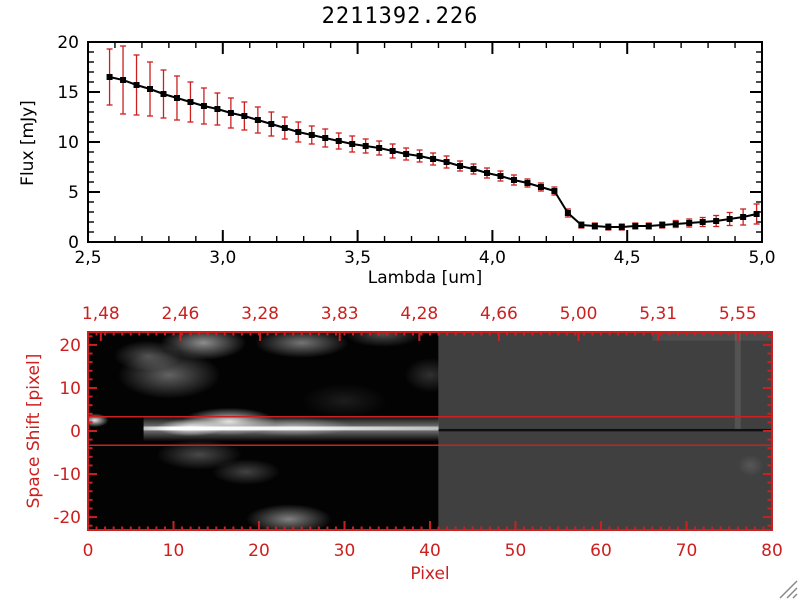 This screenshot has width=800, height=600. Describe the element at coordinates (627, 258) in the screenshot. I see `x-tick-label: 4,5` at that location.